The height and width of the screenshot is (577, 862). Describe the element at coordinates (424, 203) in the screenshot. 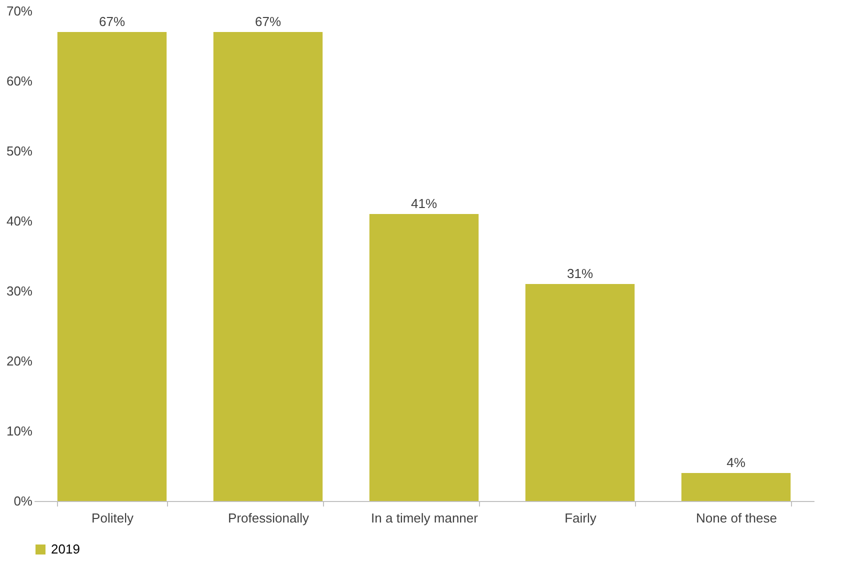

I see `text: 41%` at that location.